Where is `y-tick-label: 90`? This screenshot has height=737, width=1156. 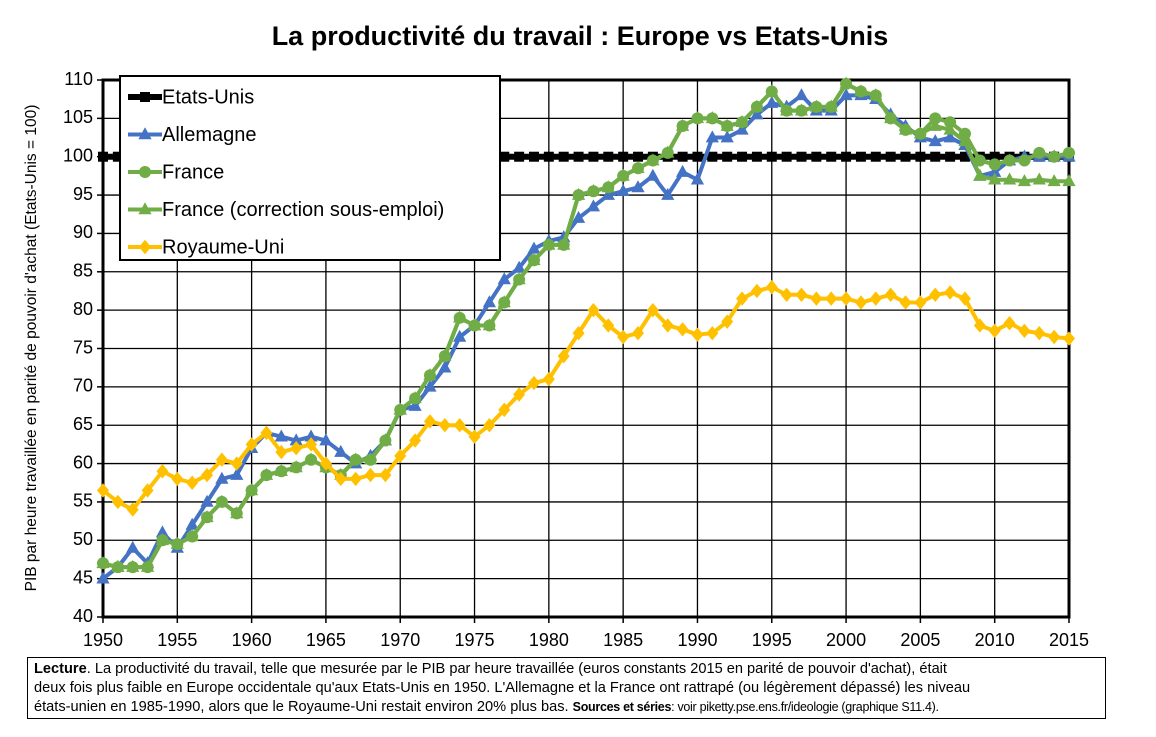 y-tick-label: 90 is located at coordinates (83, 232).